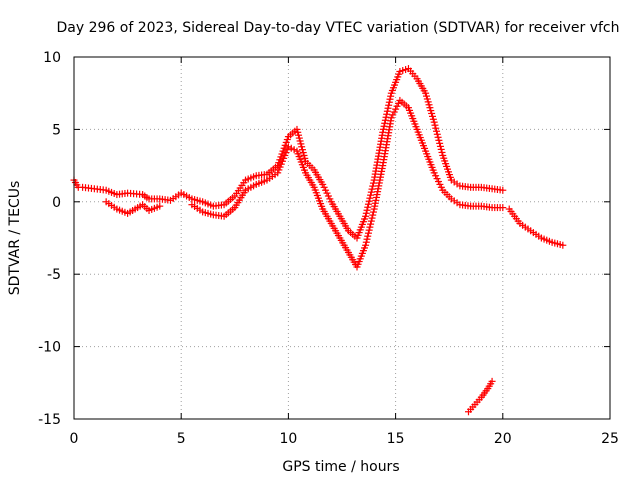  What do you see at coordinates (56, 130) in the screenshot?
I see `y-tick-label: 5` at bounding box center [56, 130].